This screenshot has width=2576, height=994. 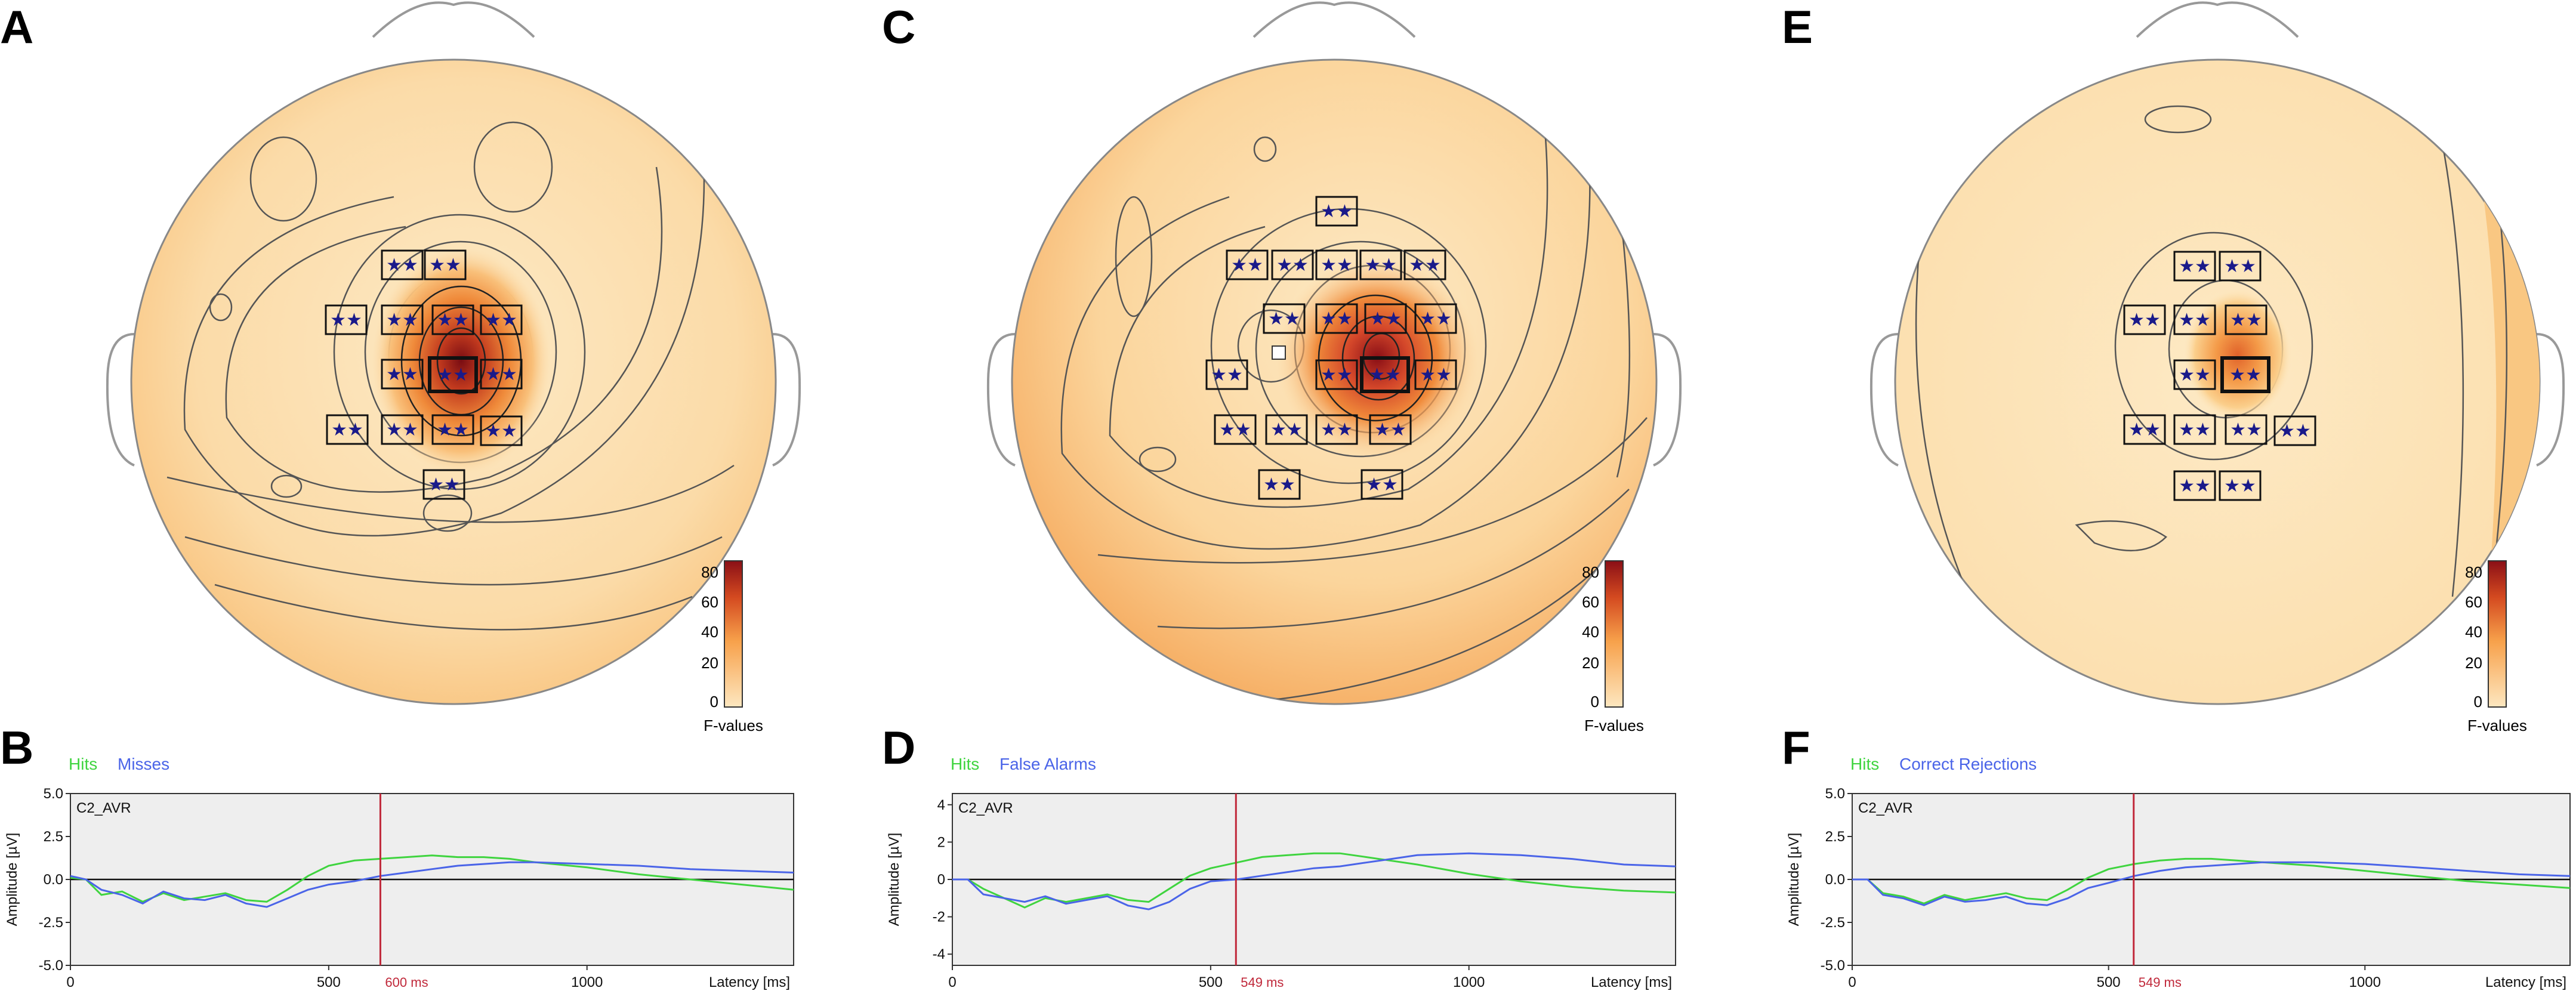 What do you see at coordinates (939, 954) in the screenshot?
I see `y-tick-label: -4` at bounding box center [939, 954].